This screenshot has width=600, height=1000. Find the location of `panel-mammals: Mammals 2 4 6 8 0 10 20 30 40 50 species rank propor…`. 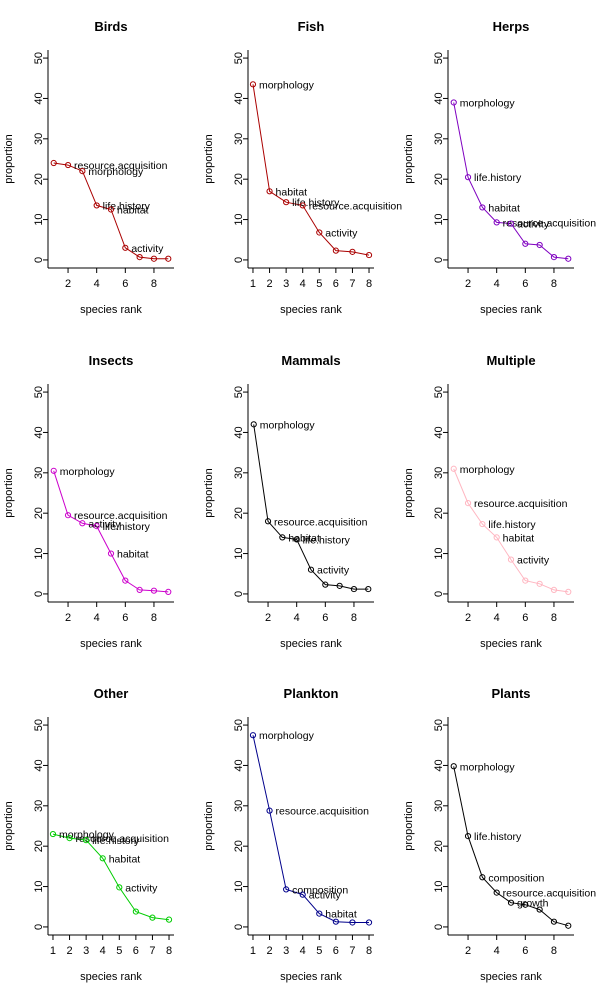

panel-mammals: Mammals 2 4 6 8 0 10 20 30 40 50 species rank propor… is located at coordinates (288, 501).